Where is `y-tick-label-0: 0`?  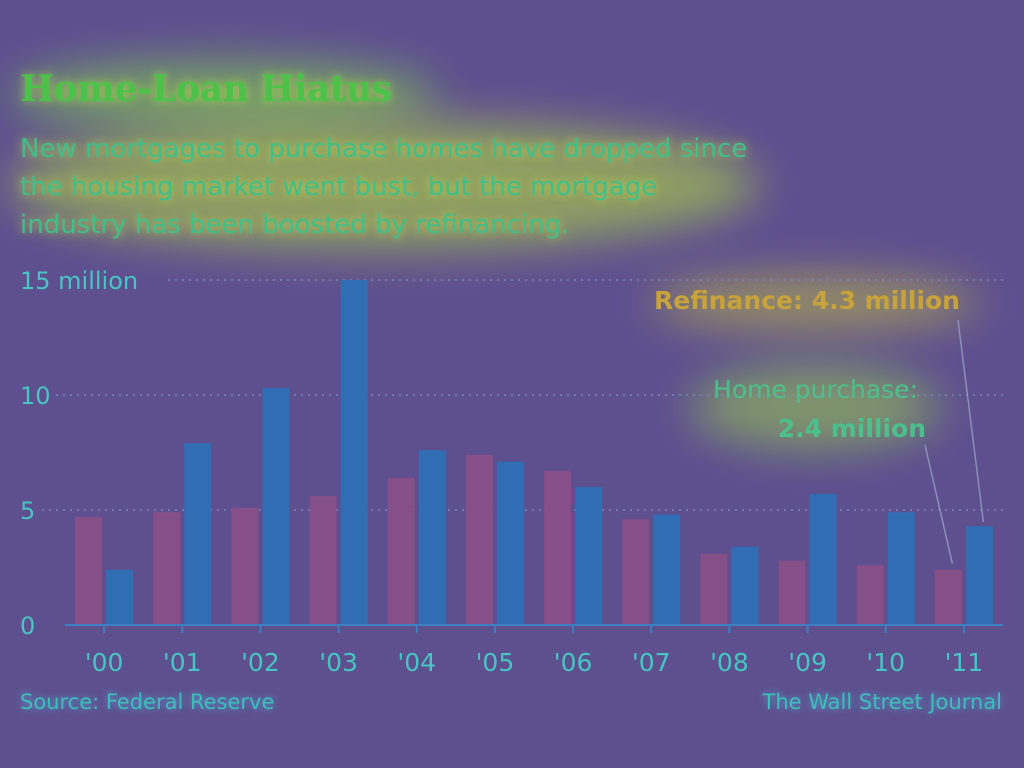 y-tick-label-0: 0 is located at coordinates (27, 626).